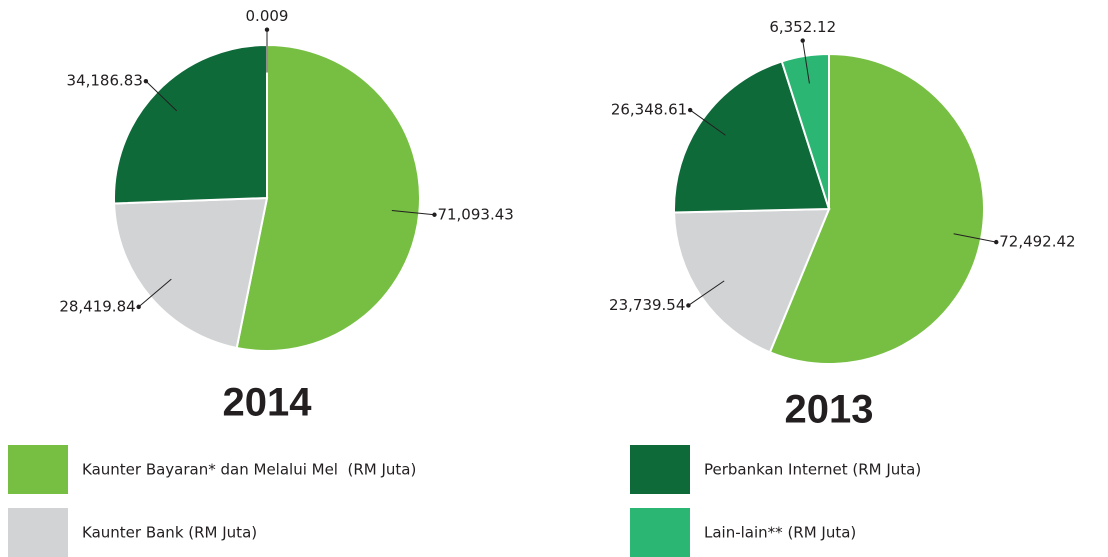  I want to click on chart-title: 2014, so click(268, 403).